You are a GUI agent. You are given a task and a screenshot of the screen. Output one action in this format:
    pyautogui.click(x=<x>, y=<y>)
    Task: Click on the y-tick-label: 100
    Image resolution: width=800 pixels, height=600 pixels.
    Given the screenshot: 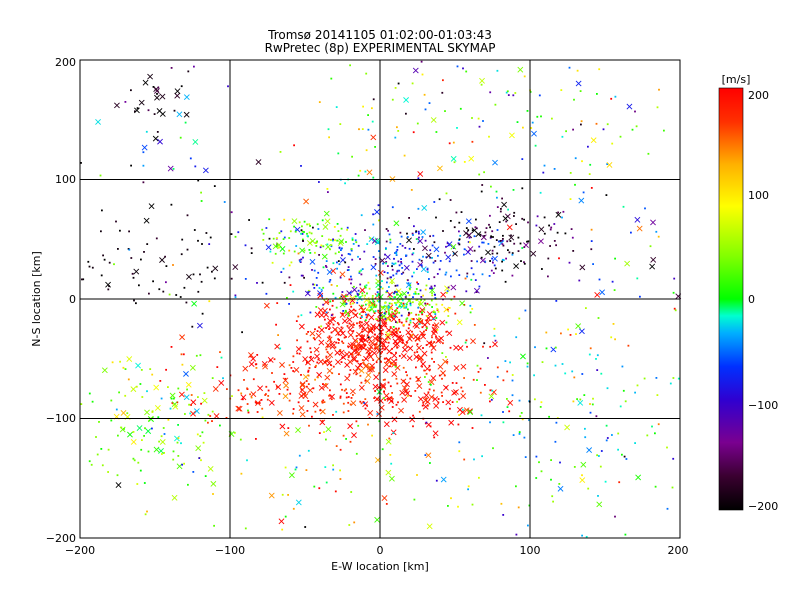 What is the action you would take?
    pyautogui.click(x=65, y=179)
    